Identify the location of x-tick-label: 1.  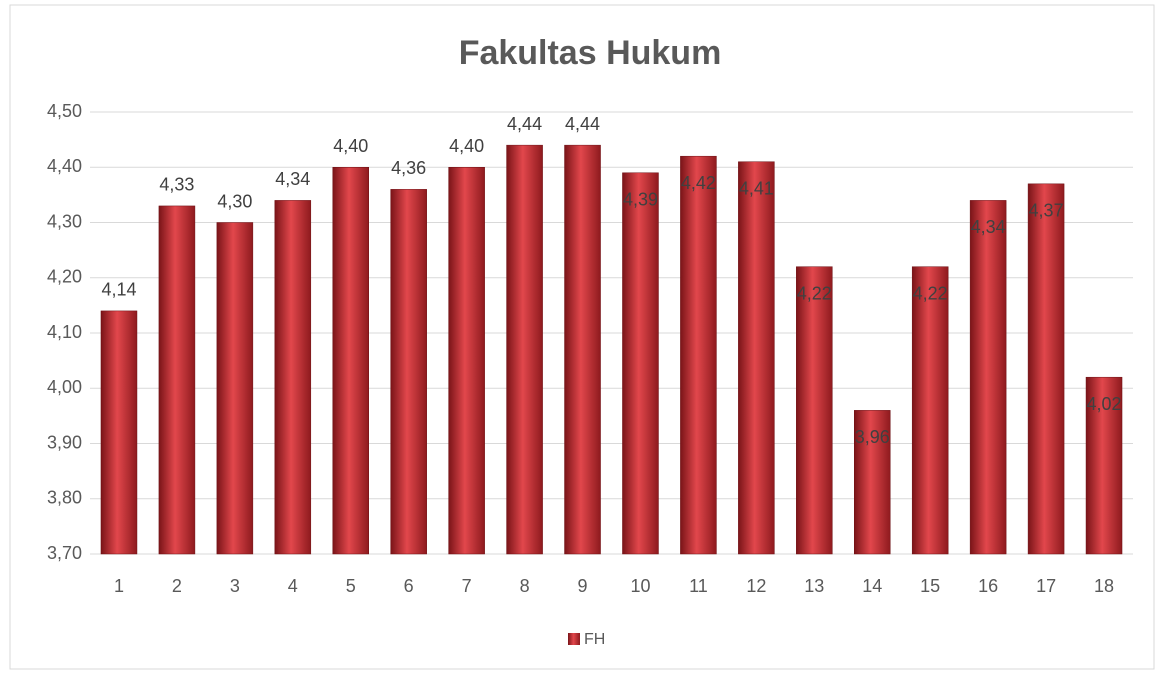
(119, 586).